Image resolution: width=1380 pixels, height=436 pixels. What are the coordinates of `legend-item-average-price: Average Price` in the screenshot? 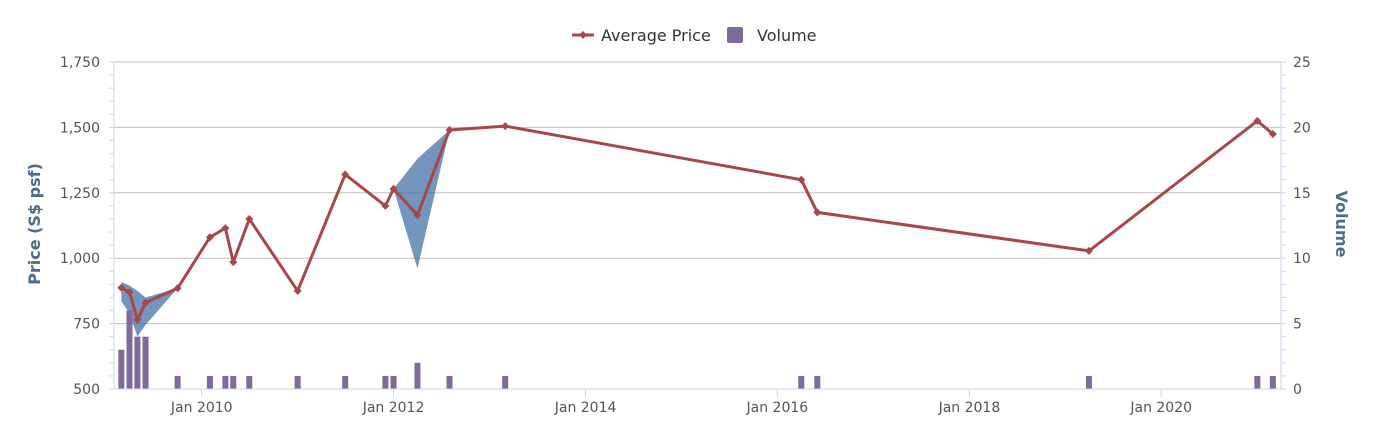 It's located at (641, 35).